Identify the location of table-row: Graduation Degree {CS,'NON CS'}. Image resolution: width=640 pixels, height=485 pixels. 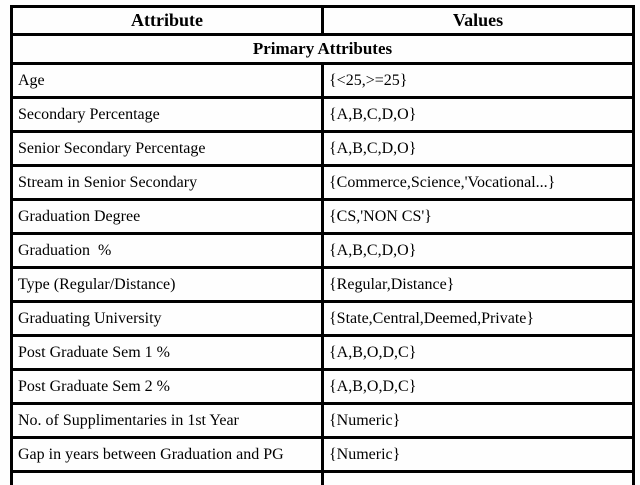
(322, 216).